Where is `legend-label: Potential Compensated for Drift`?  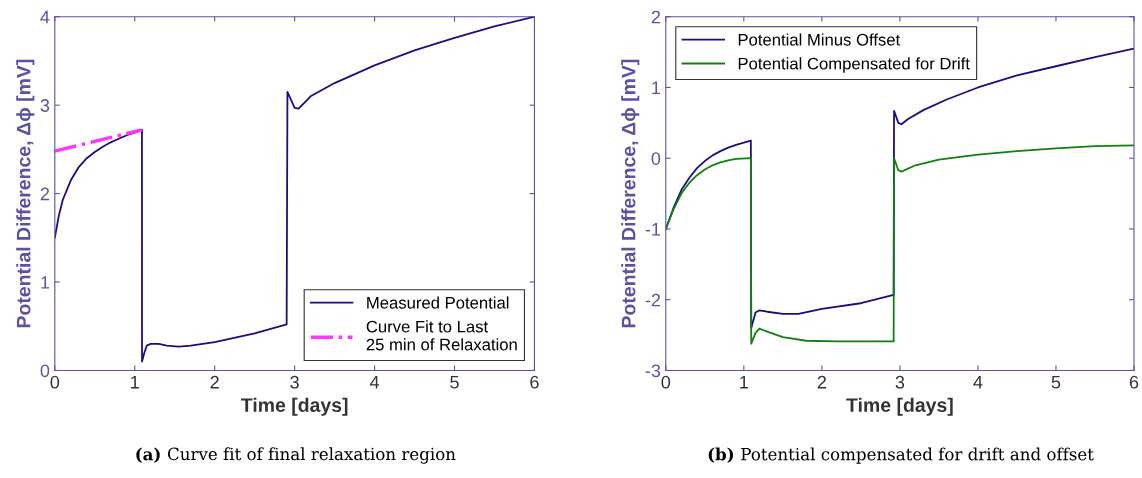
legend-label: Potential Compensated for Drift is located at coordinates (854, 65).